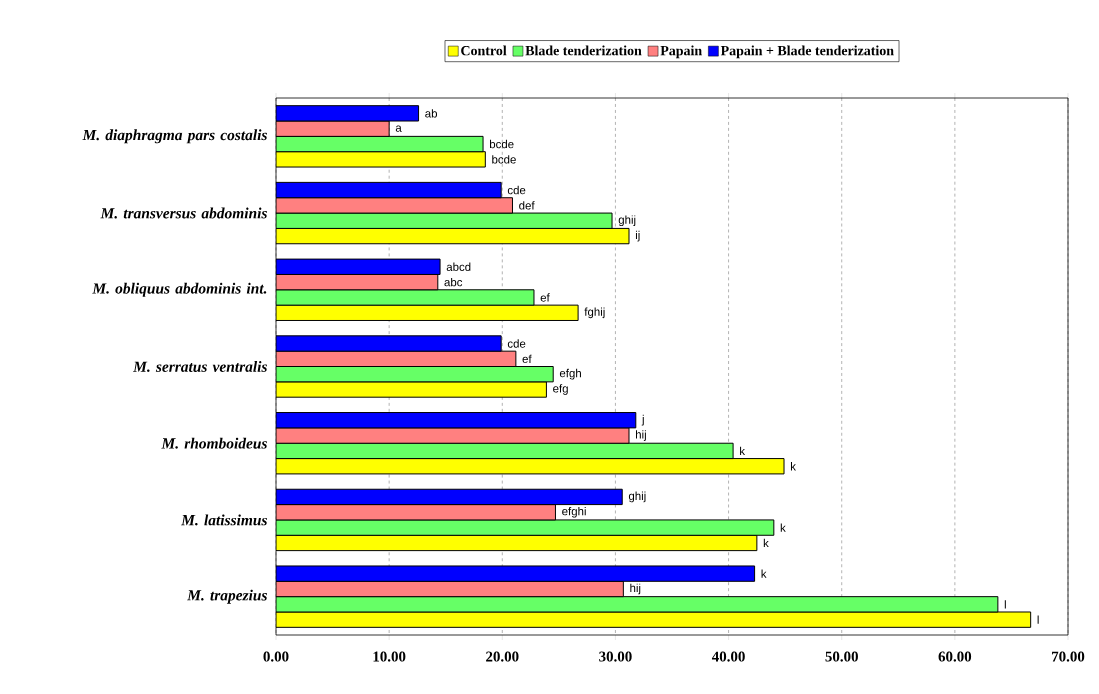 This screenshot has height=694, width=1099. Describe the element at coordinates (398, 128) in the screenshot. I see `data-label: a` at that location.